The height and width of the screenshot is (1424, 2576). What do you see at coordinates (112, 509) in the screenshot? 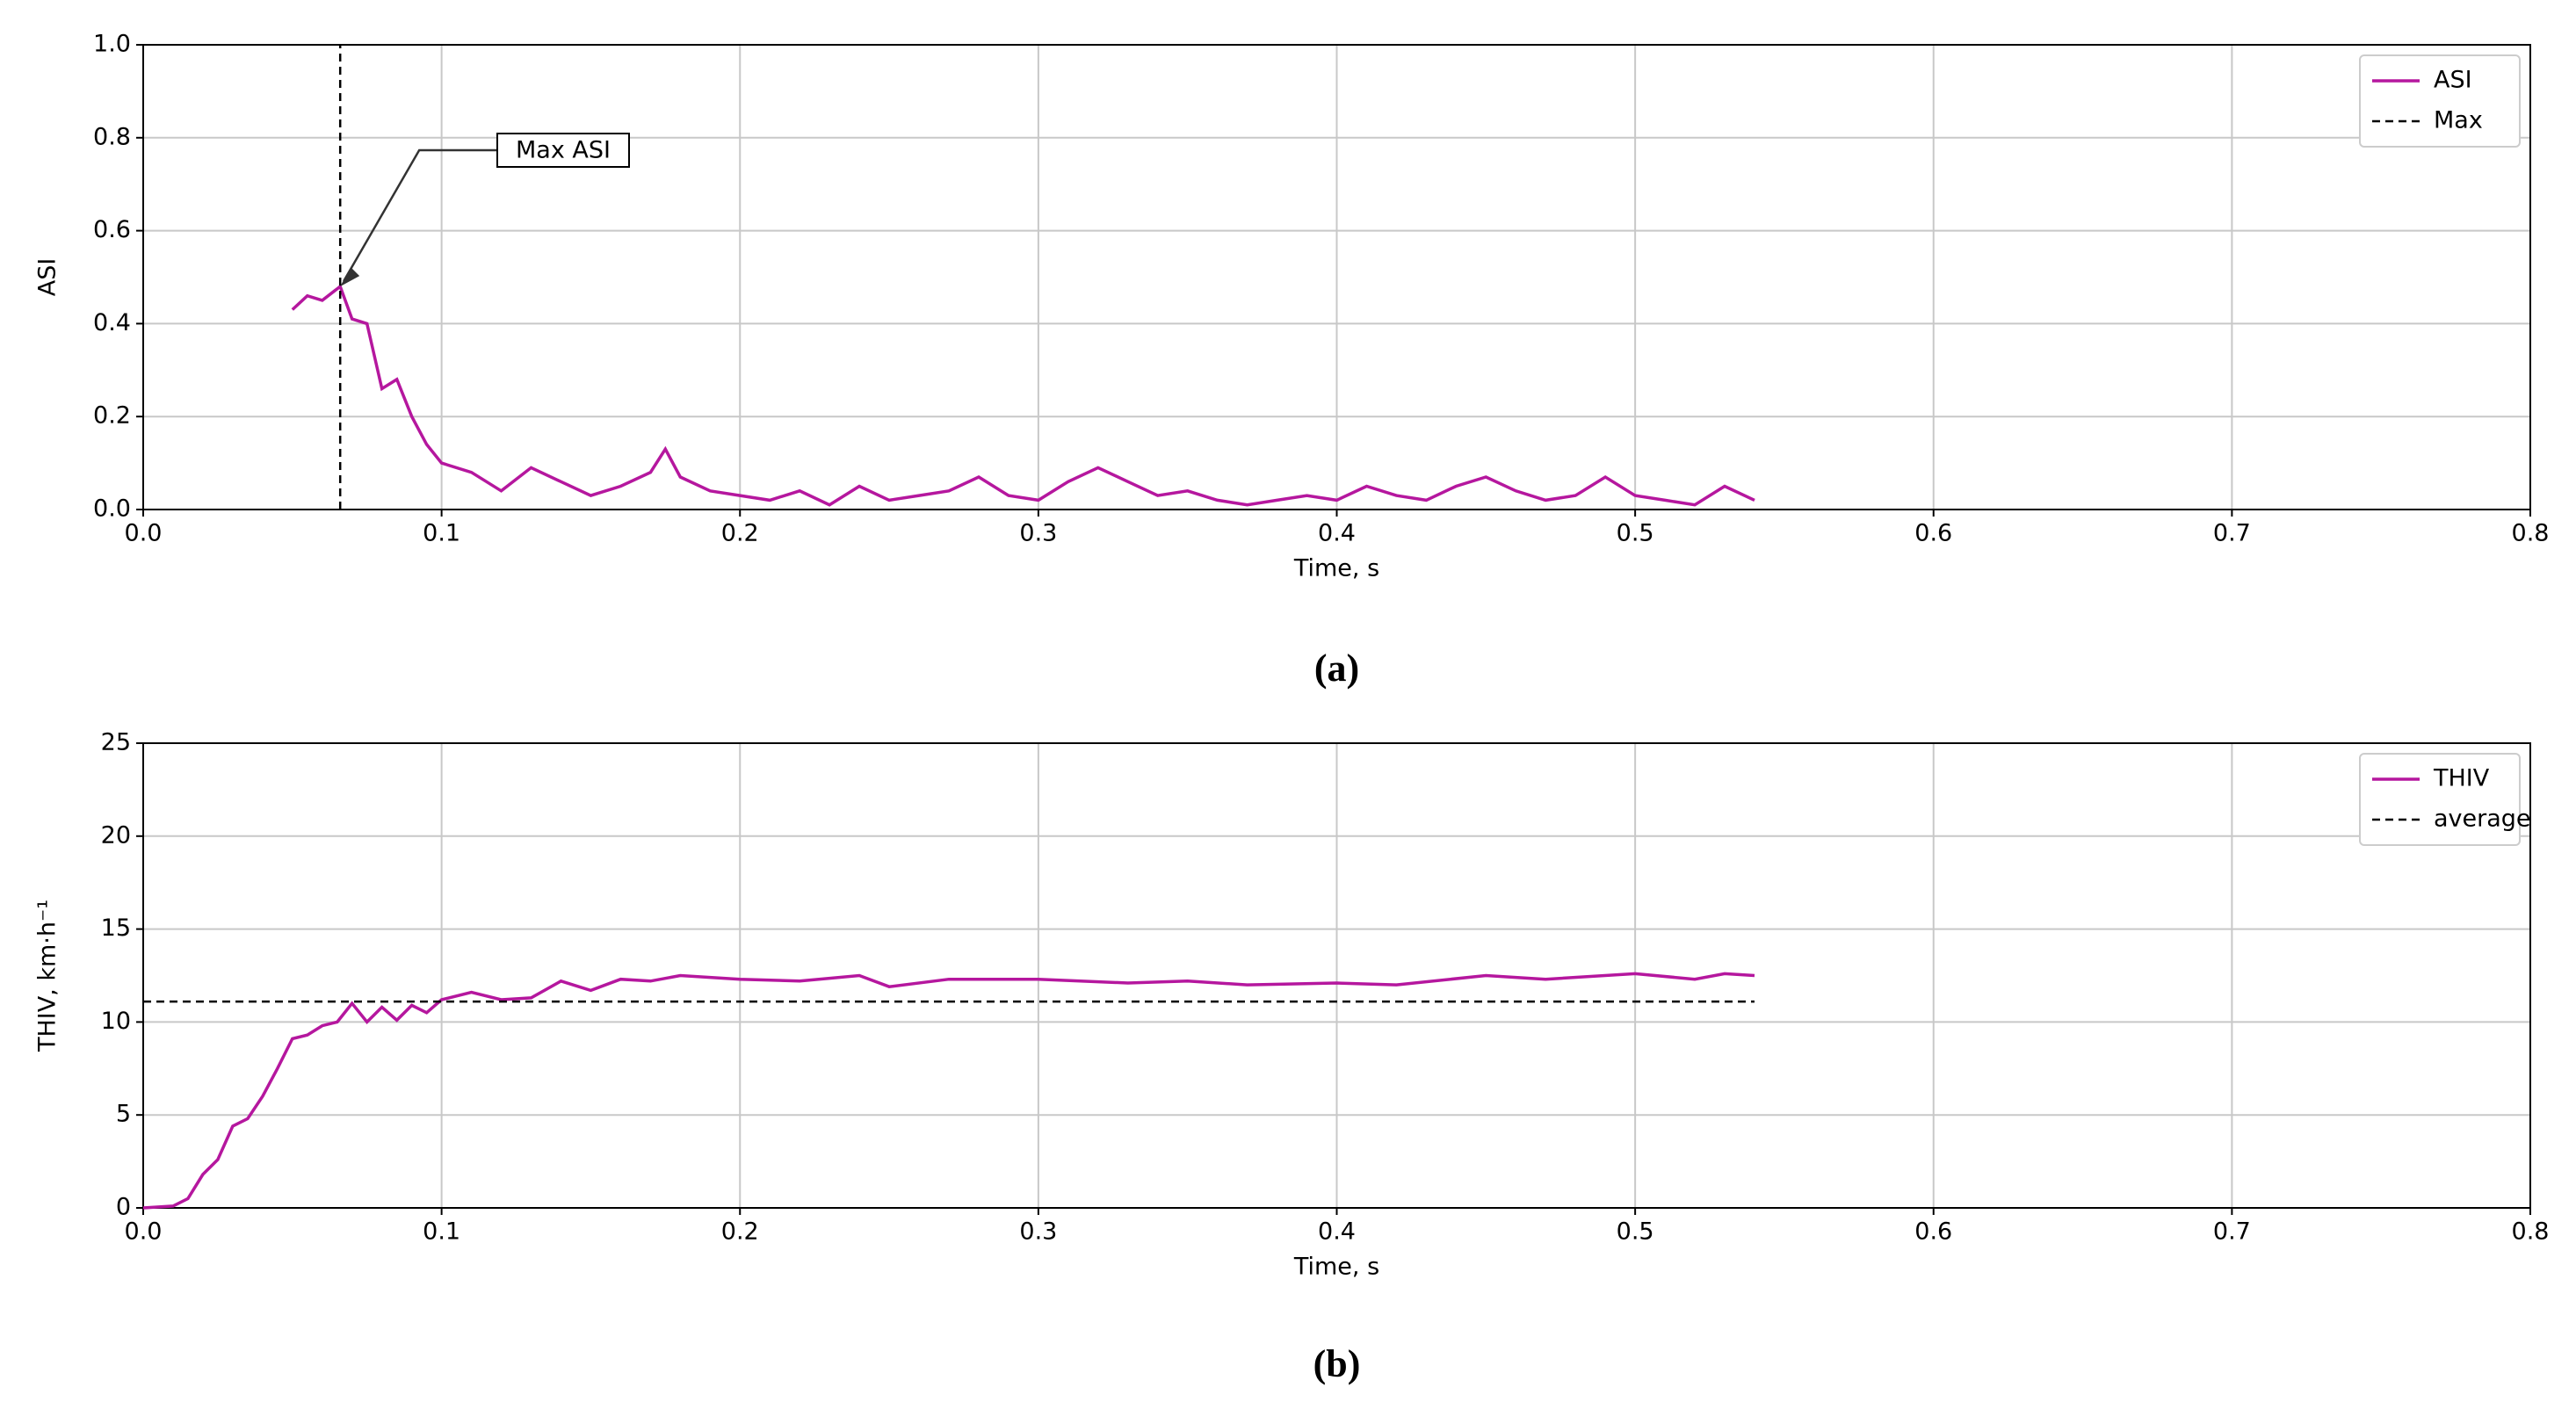
I see `y-tick-label: 0.0` at bounding box center [112, 509].